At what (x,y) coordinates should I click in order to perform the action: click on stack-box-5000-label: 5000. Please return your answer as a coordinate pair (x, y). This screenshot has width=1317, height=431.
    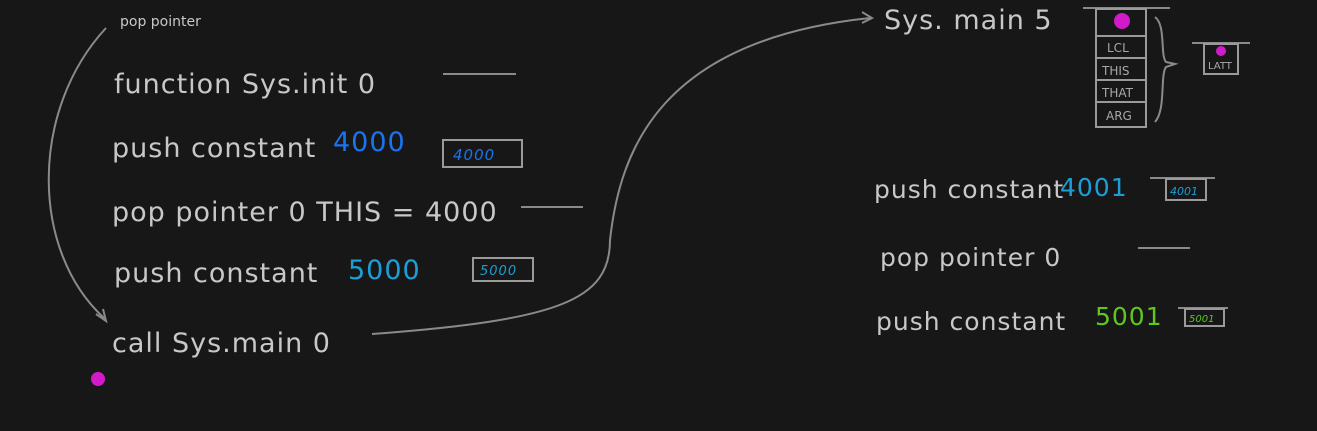
    Looking at the image, I should click on (498, 271).